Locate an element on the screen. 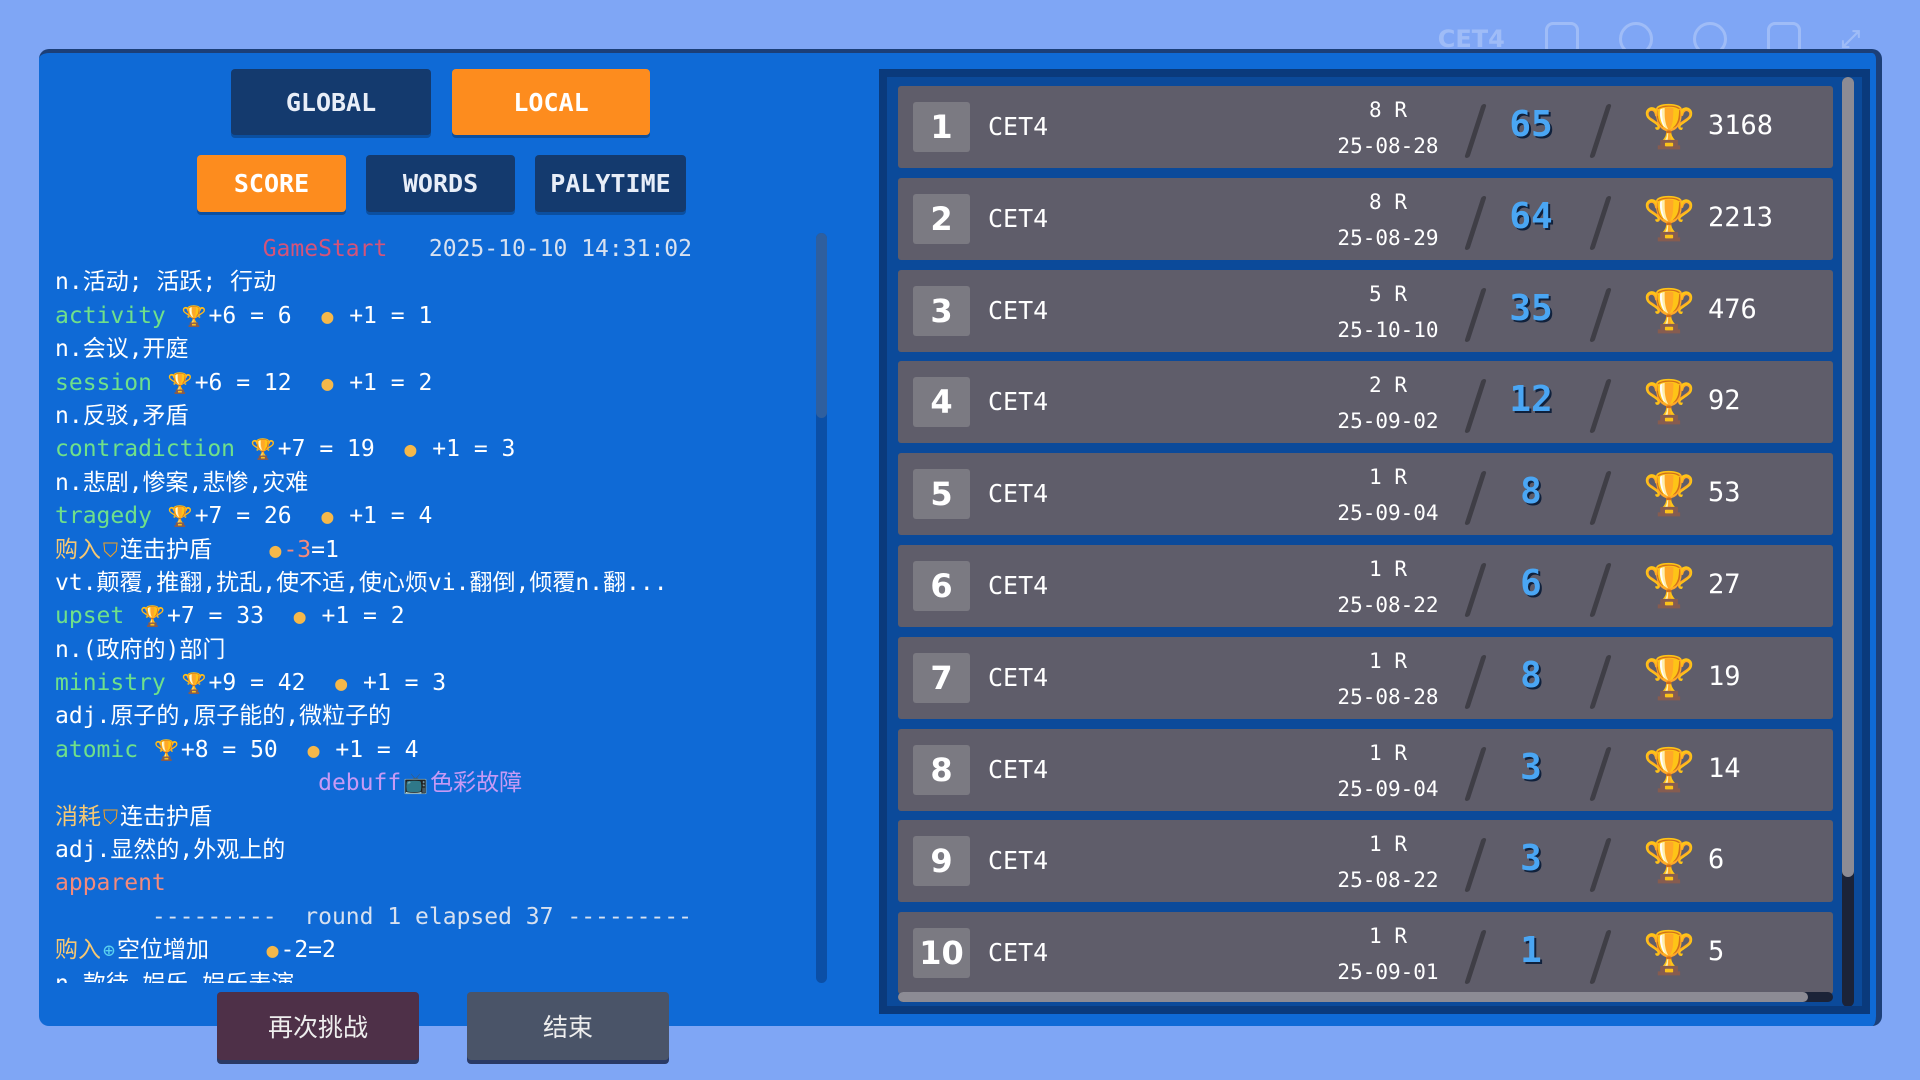 The image size is (1920, 1080). sort-score-button: SCORE is located at coordinates (271, 183).